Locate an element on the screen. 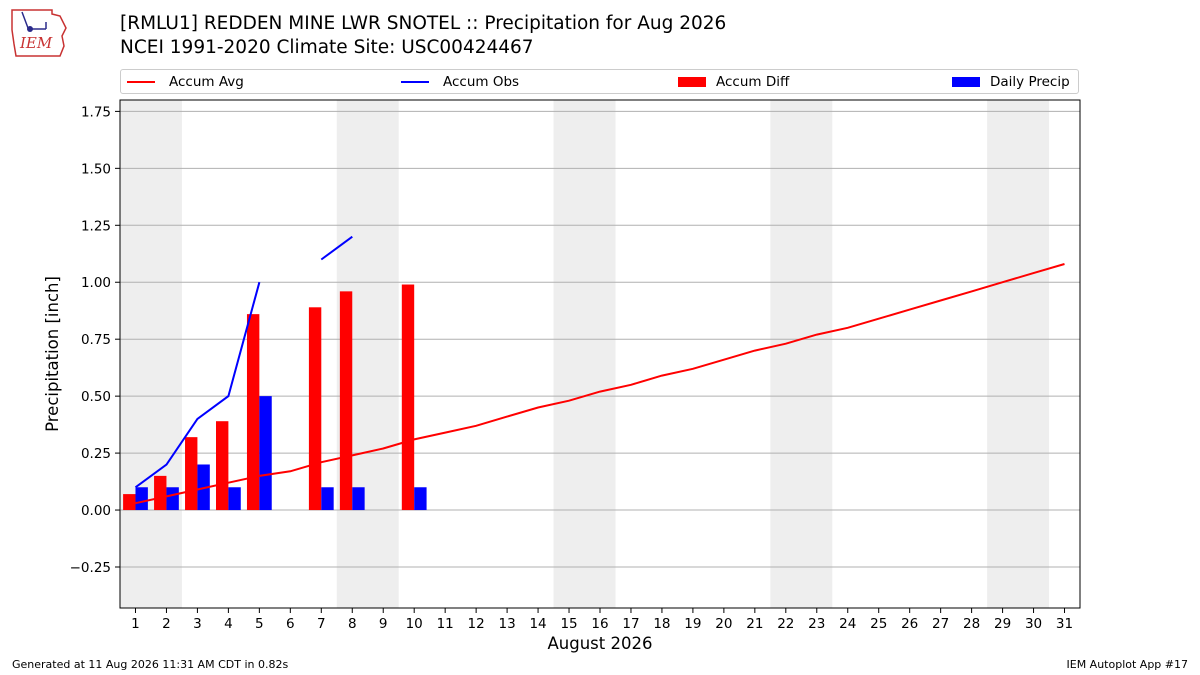 The image size is (1200, 675). x-tick-label-12: 12 is located at coordinates (476, 624).